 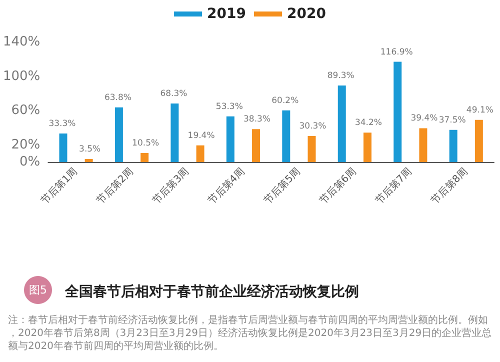 What do you see at coordinates (257, 119) in the screenshot?
I see `data-label: 38.3%` at bounding box center [257, 119].